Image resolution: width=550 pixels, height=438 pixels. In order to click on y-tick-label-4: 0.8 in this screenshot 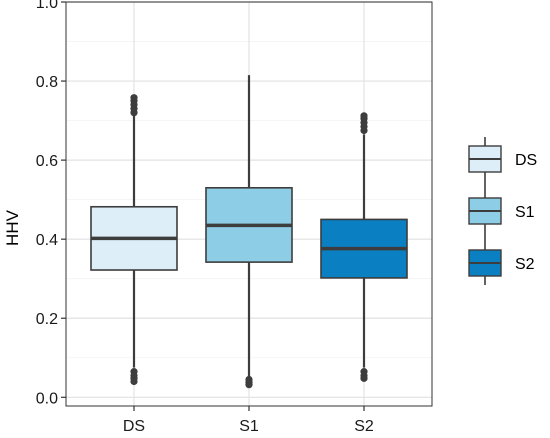, I will do `click(47, 82)`.